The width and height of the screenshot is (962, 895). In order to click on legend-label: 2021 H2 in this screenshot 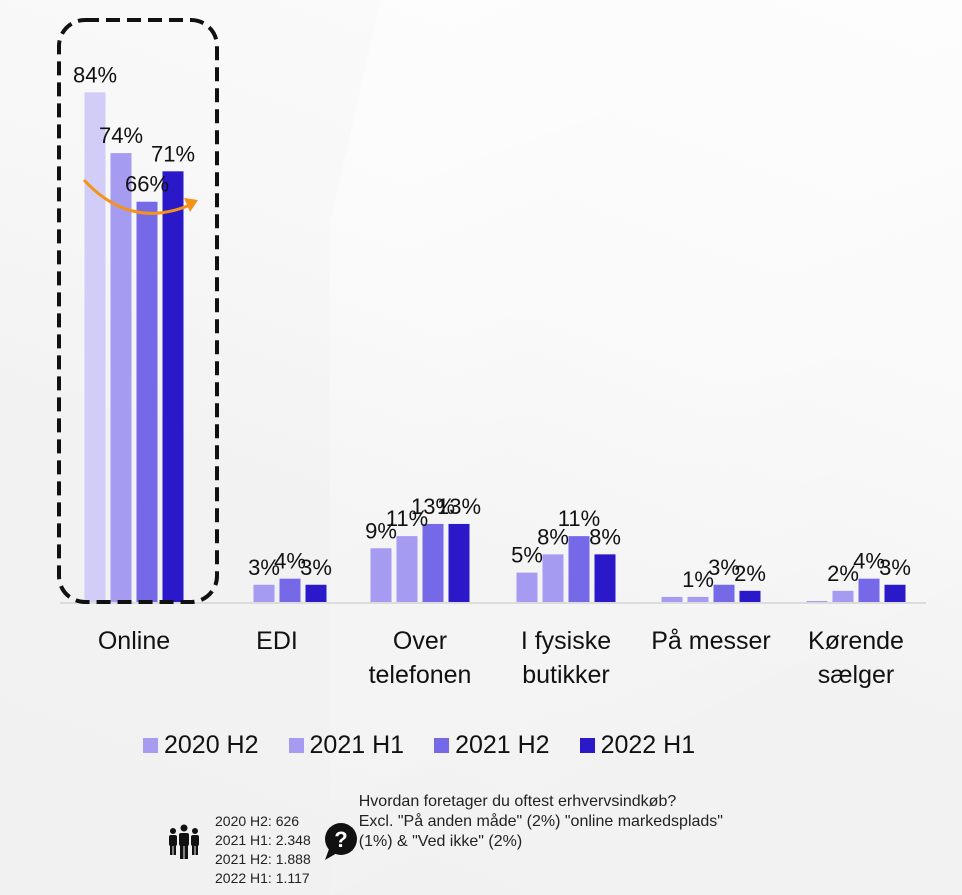, I will do `click(502, 745)`.